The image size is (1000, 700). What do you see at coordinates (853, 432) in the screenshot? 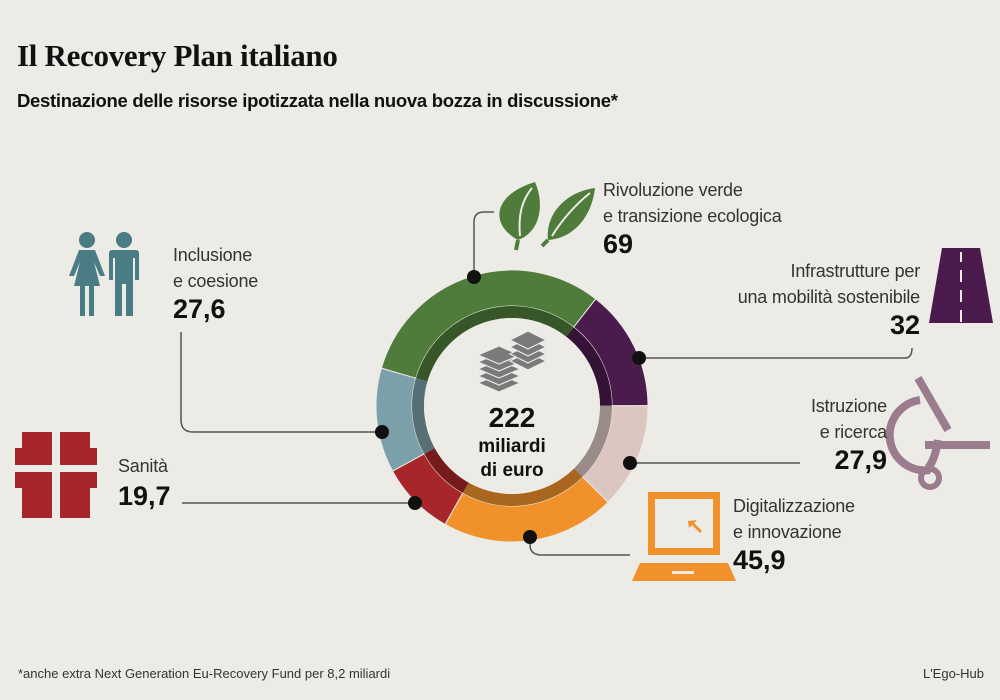
I see `label-line2: e ricerca` at bounding box center [853, 432].